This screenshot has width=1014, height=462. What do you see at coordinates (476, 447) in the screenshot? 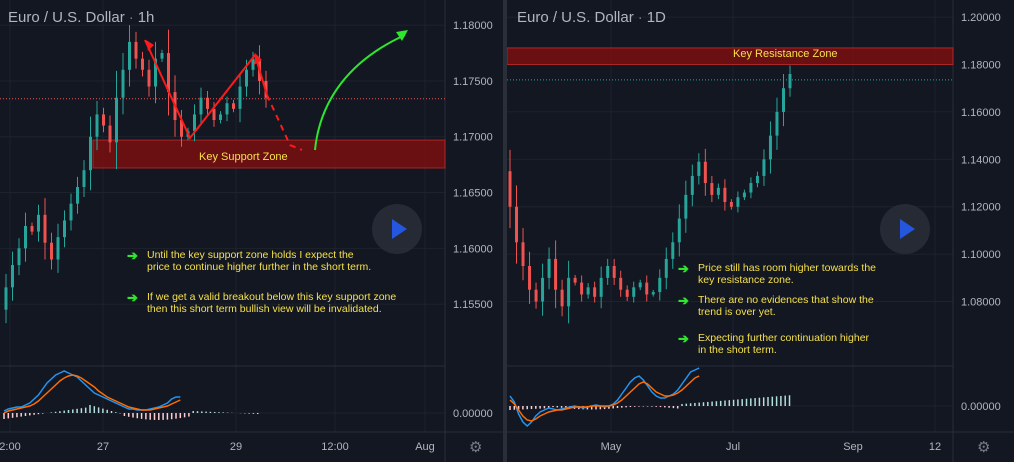
I see `left-settings-gear-icon: ⚙` at bounding box center [476, 447].